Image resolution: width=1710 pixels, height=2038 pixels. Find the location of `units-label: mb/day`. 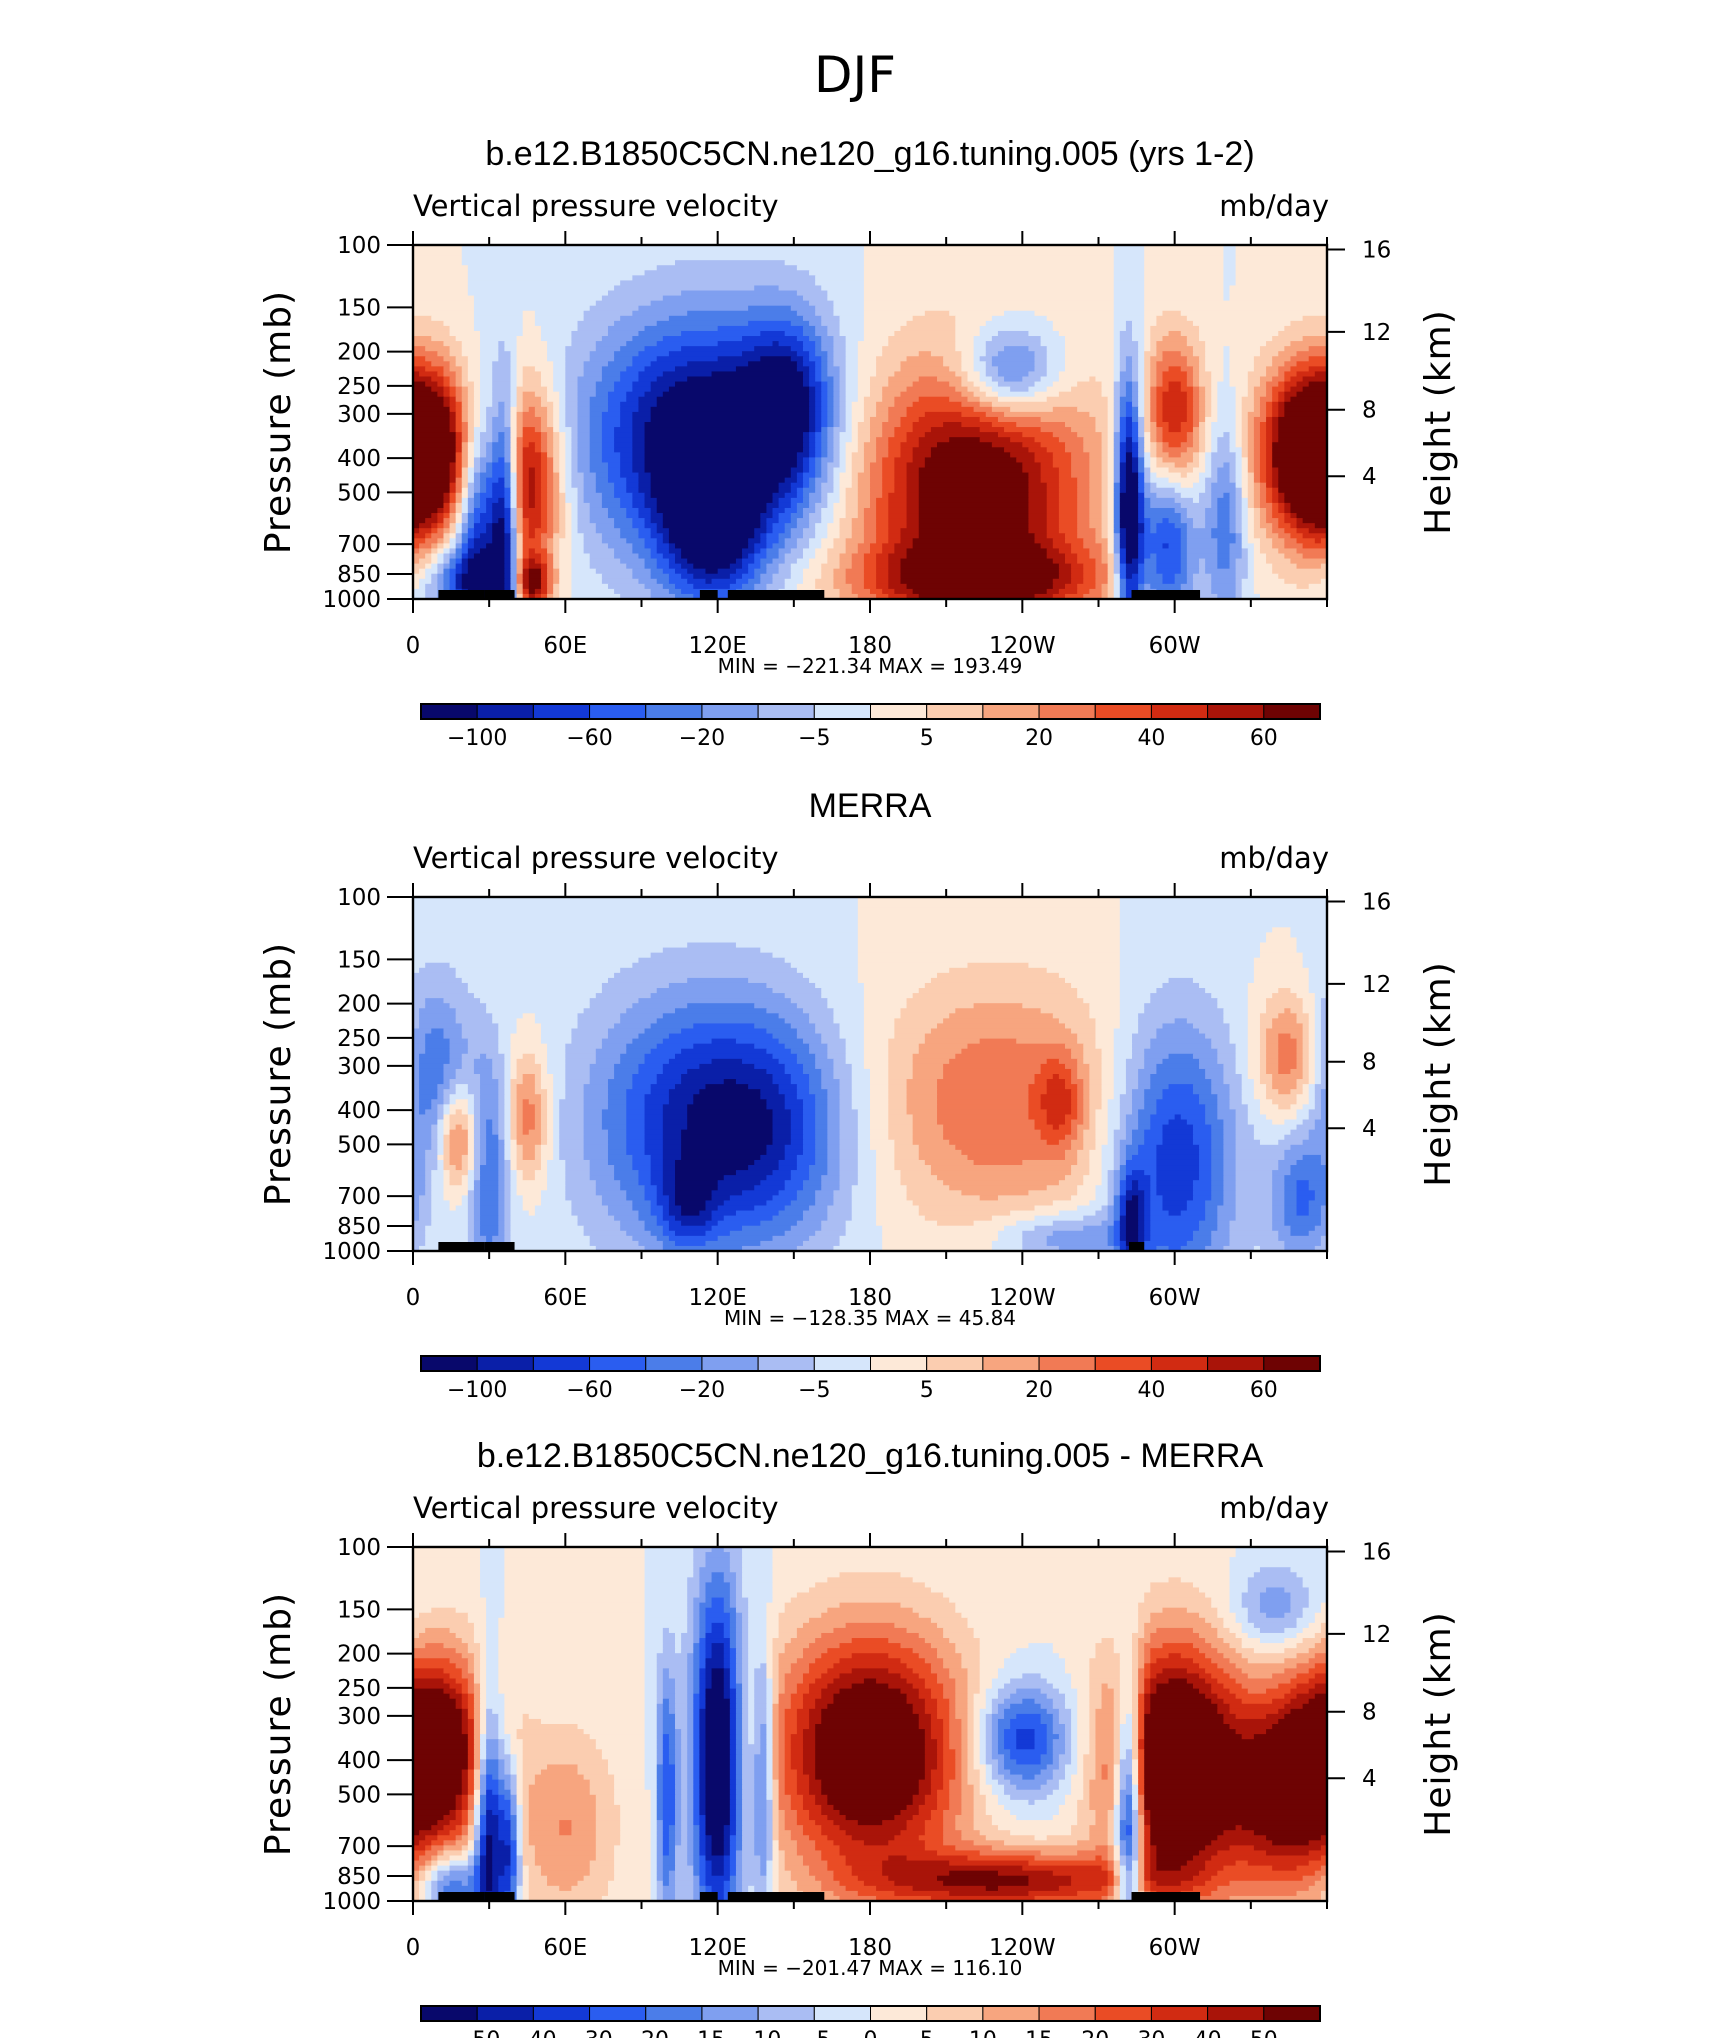

units-label: mb/day is located at coordinates (1274, 206).